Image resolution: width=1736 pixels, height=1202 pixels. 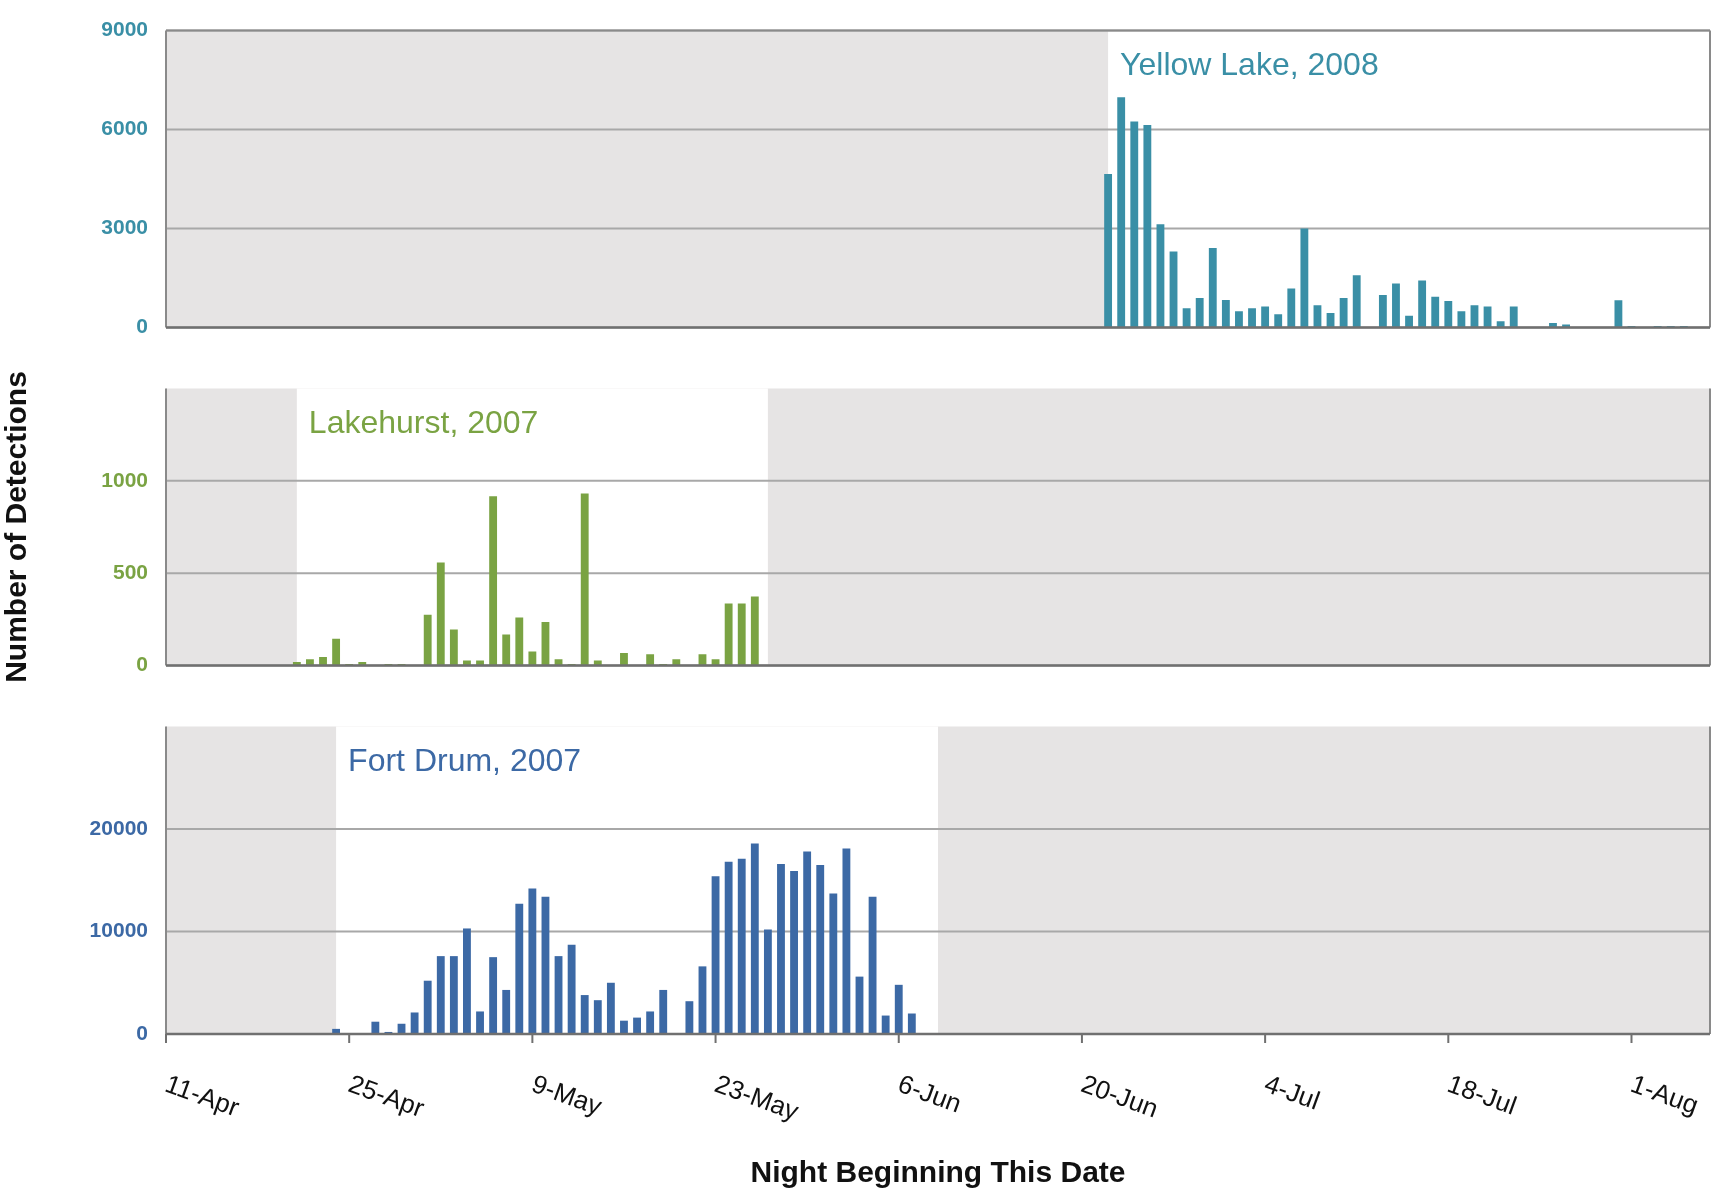 What do you see at coordinates (124, 227) in the screenshot?
I see `y-tick-label: 3000` at bounding box center [124, 227].